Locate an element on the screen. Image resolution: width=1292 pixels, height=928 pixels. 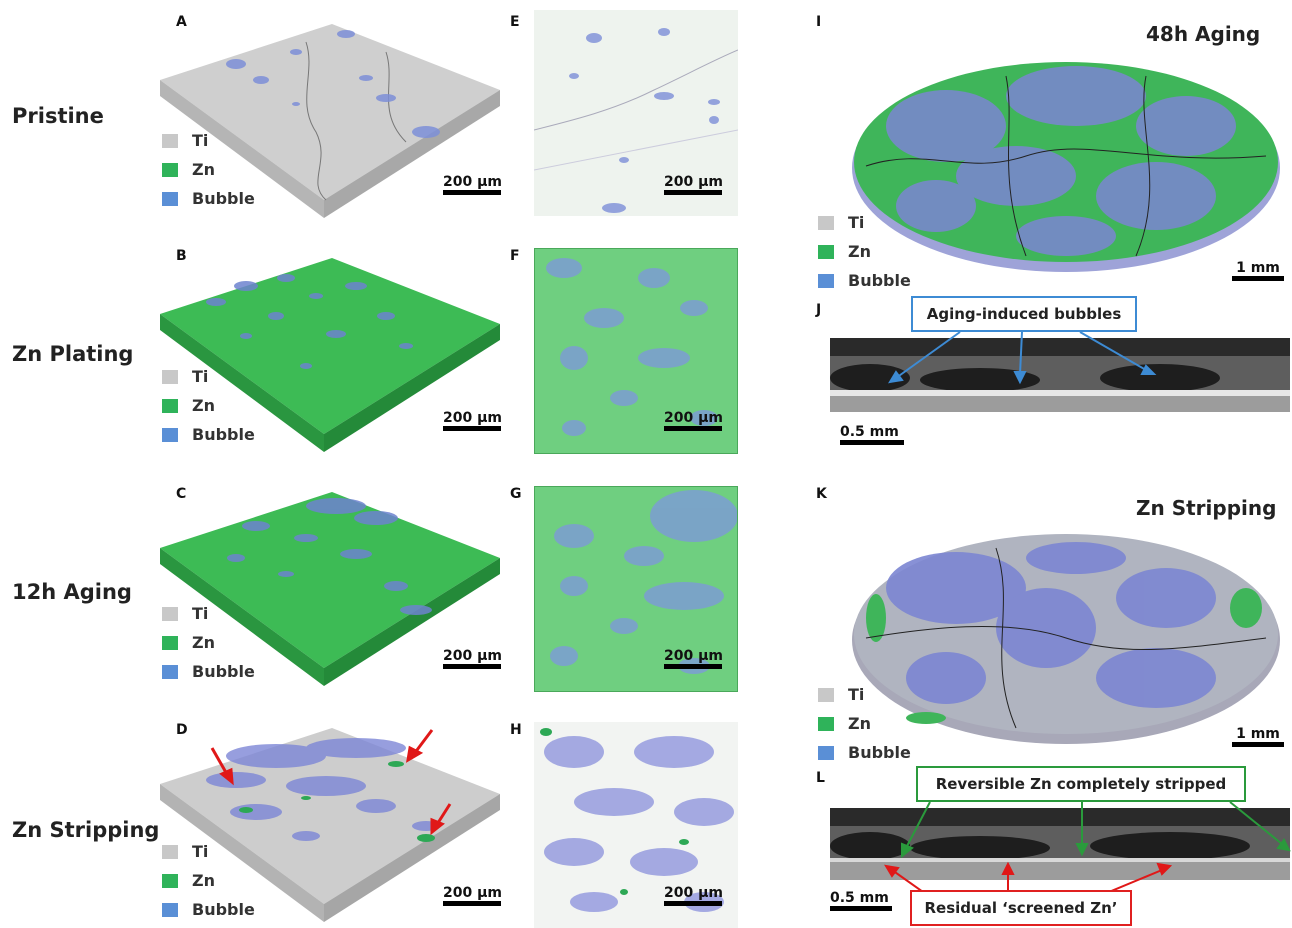
callout-aging-induced-bubbles: Aging-induced bubbles is located at coordinates (1024, 314).